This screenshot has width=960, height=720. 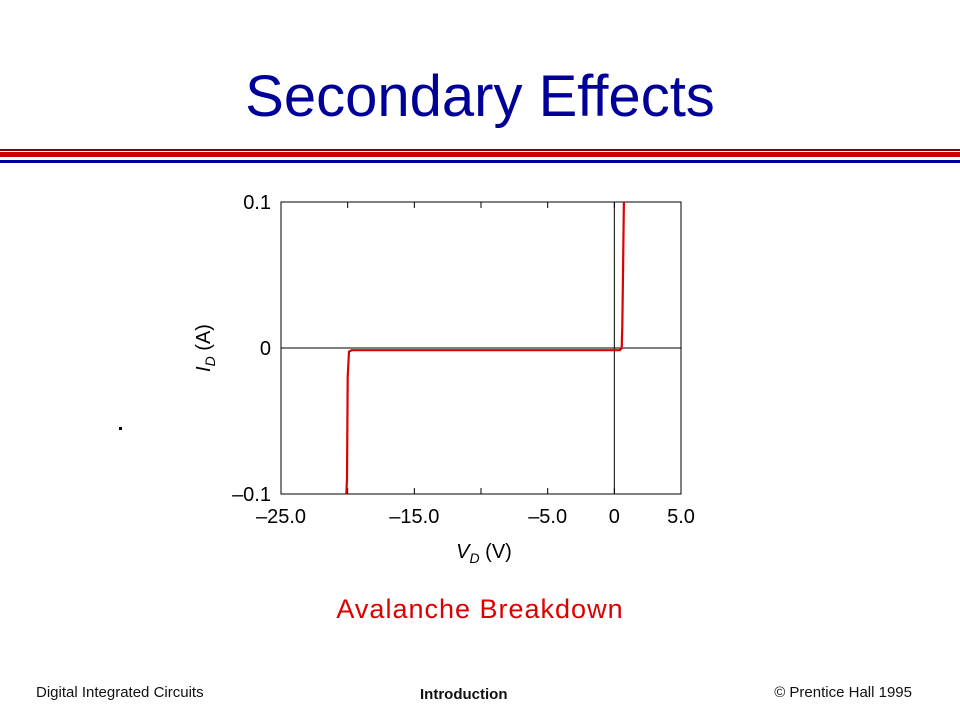 I want to click on title-rule-red-thin, so click(x=480, y=150).